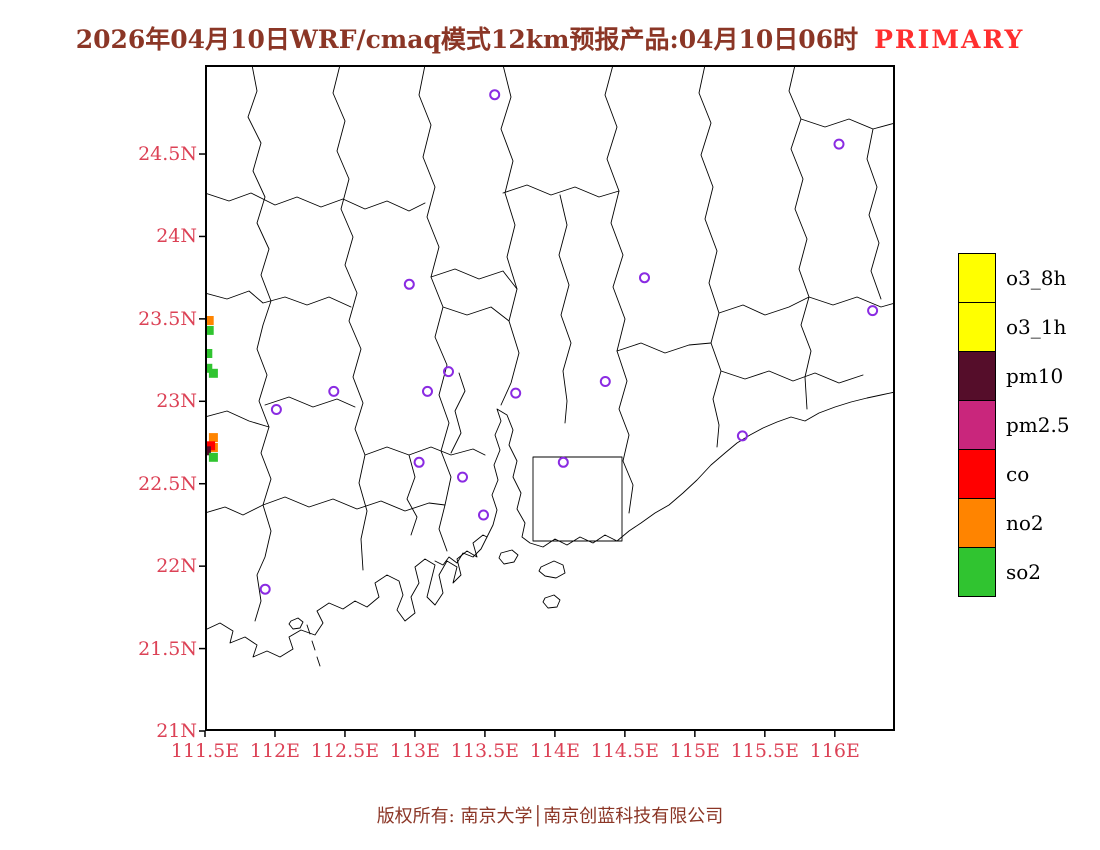 The width and height of the screenshot is (1100, 850). I want to click on y-axis-label: 22.5N, so click(167, 483).